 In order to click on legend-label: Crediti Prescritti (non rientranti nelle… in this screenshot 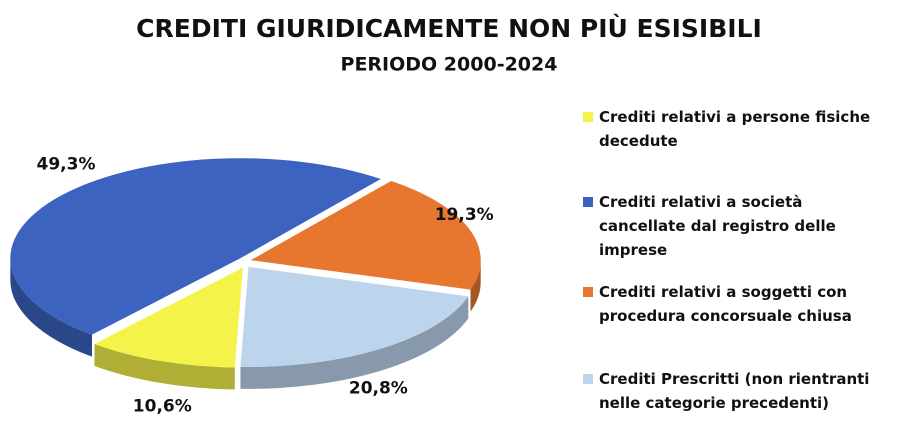, I will do `click(734, 391)`.